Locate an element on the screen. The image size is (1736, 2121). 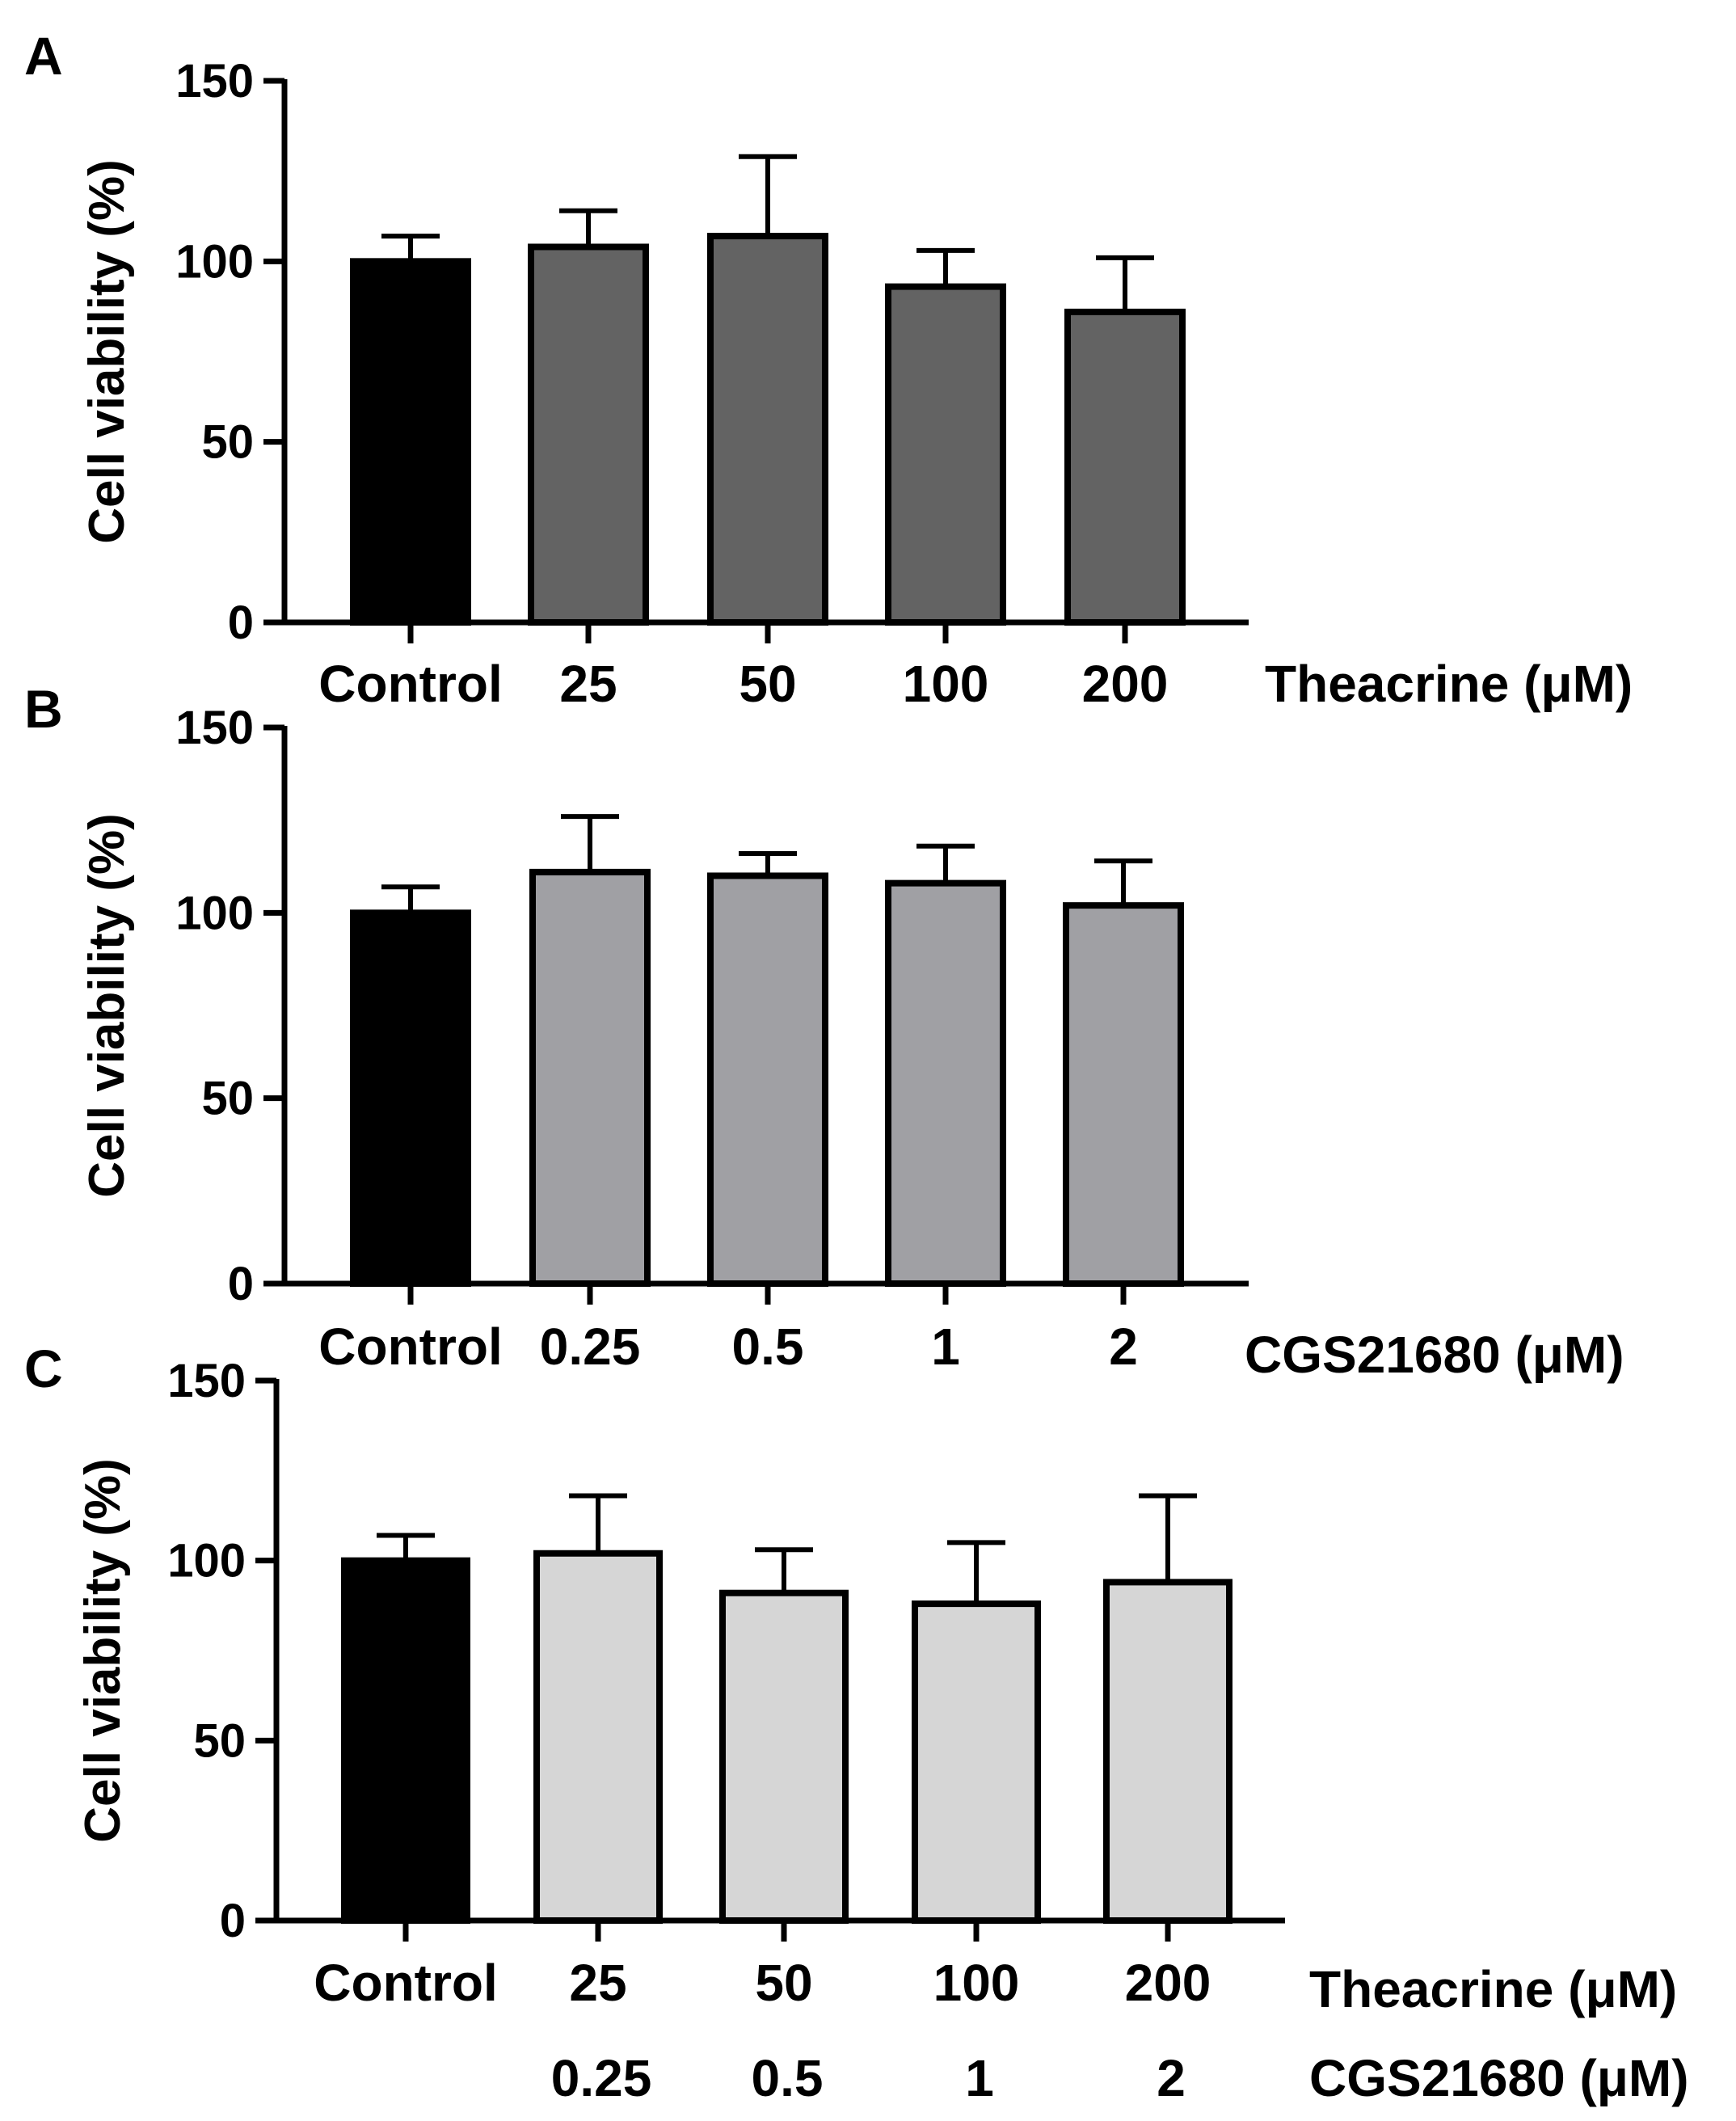
x-tick-label: 2 is located at coordinates (1123, 1347).